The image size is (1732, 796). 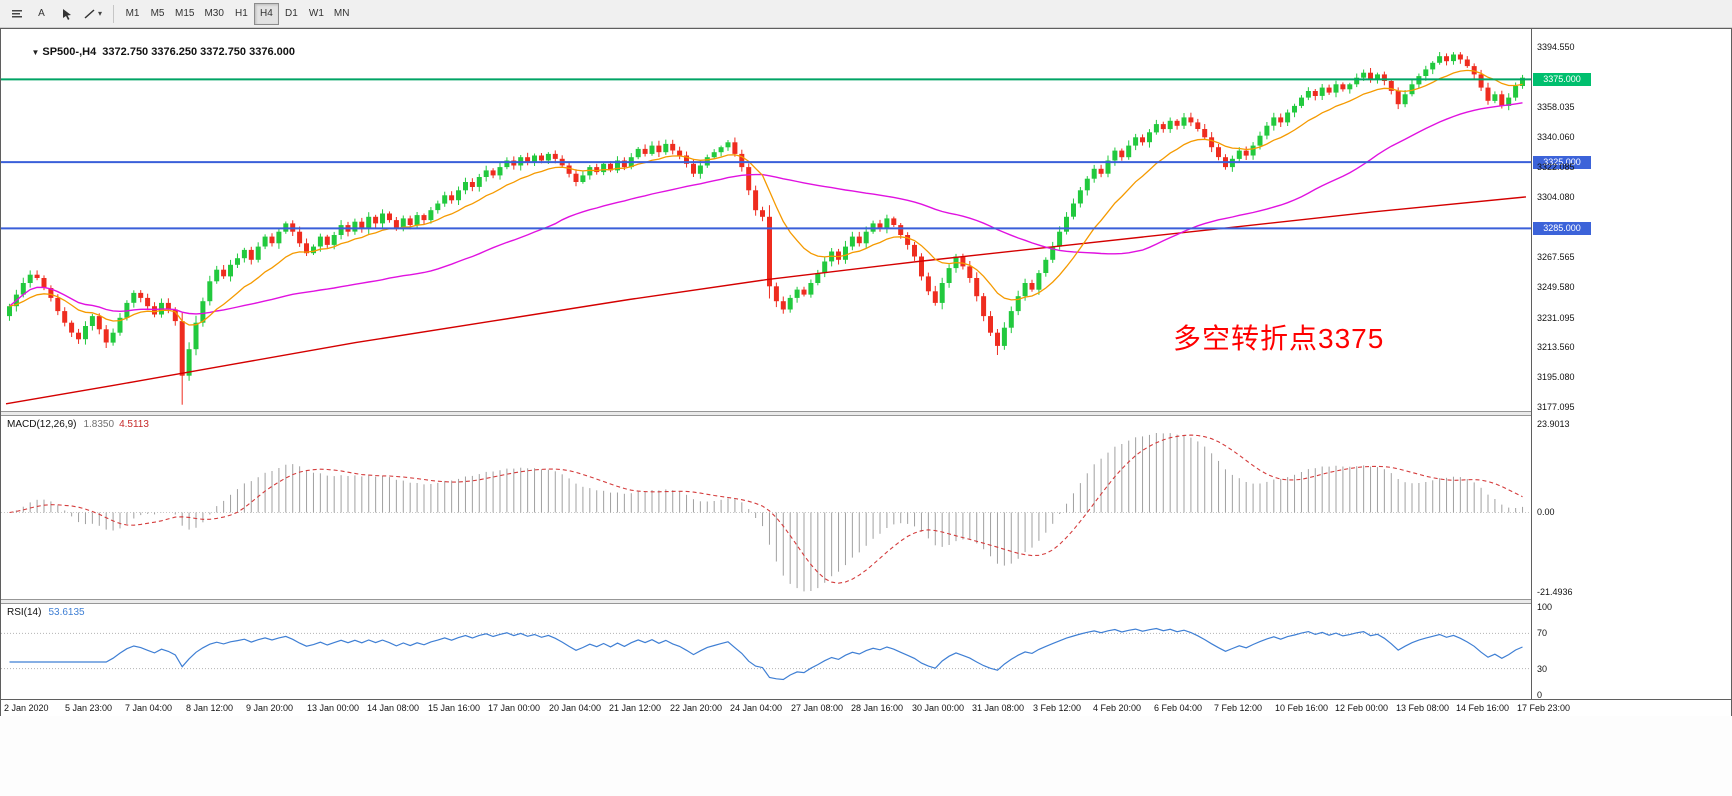 What do you see at coordinates (1542, 633) in the screenshot?
I see `rsi-axis-label: 70` at bounding box center [1542, 633].